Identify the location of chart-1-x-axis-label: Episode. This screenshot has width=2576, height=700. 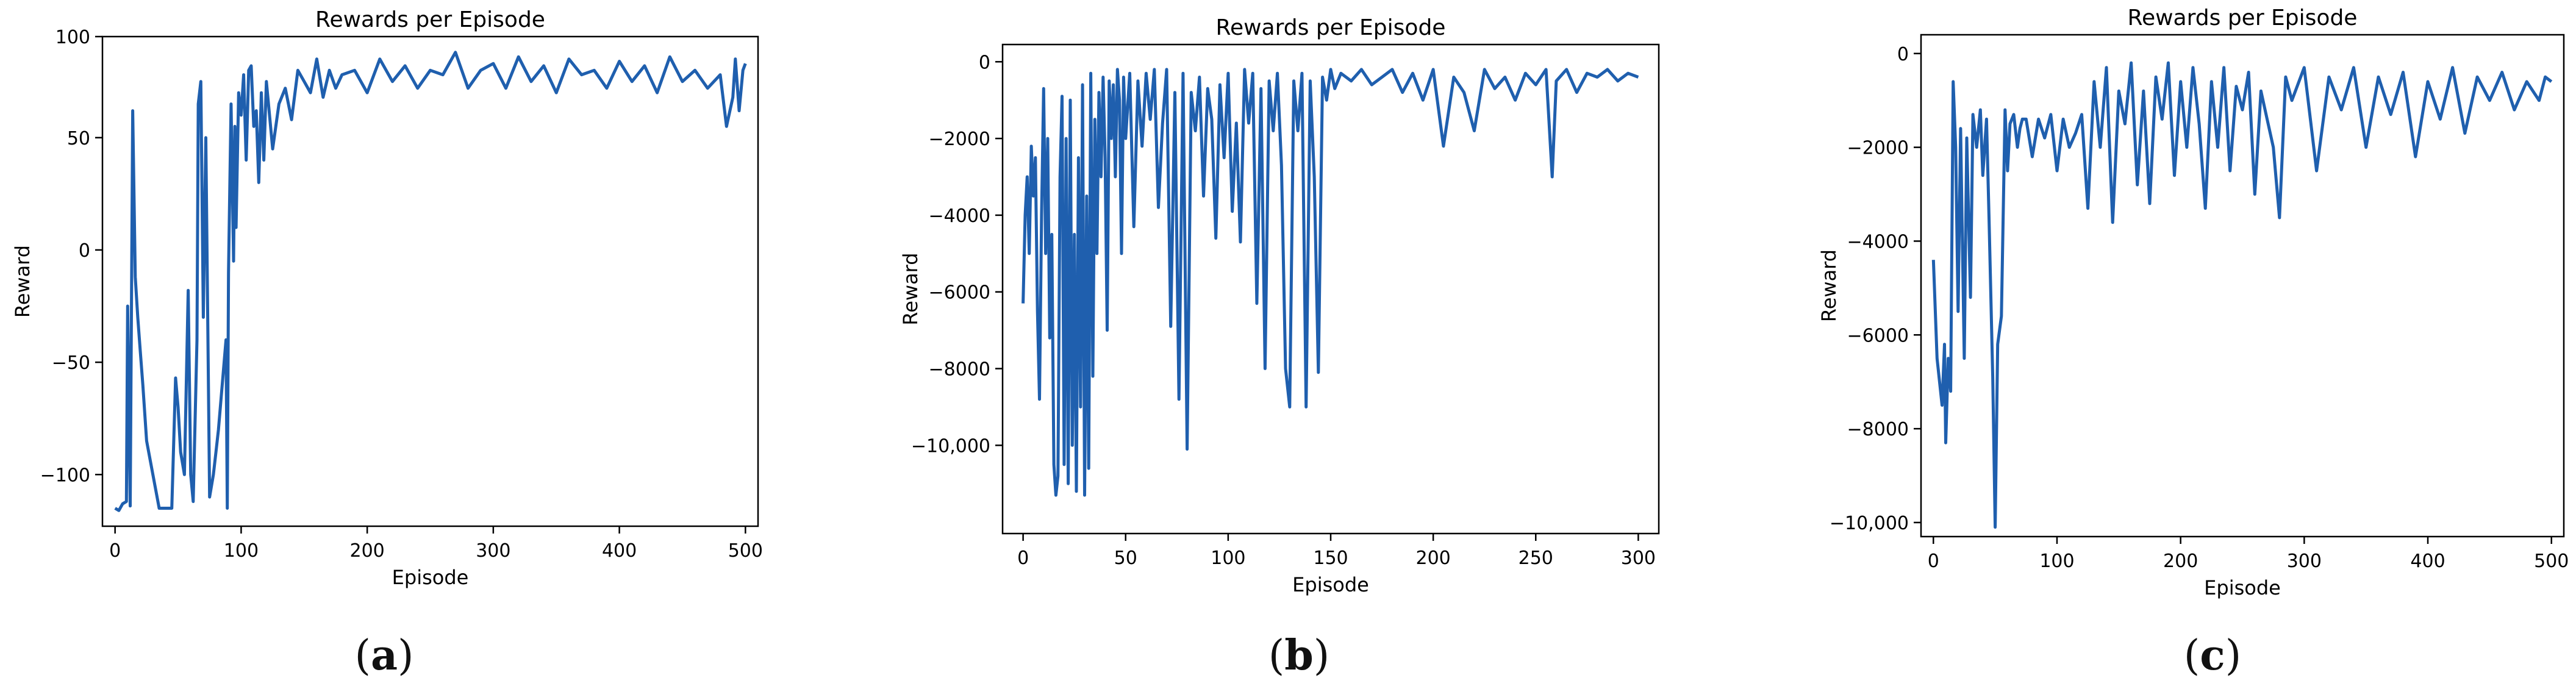
(430, 577).